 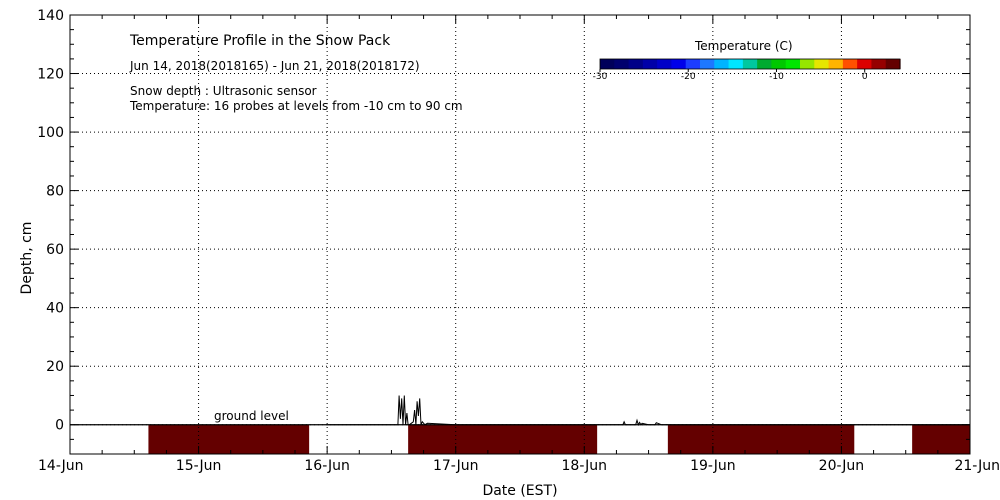 I want to click on note-snow-depth: Snow depth : Ultrasonic sensor, so click(x=223, y=91).